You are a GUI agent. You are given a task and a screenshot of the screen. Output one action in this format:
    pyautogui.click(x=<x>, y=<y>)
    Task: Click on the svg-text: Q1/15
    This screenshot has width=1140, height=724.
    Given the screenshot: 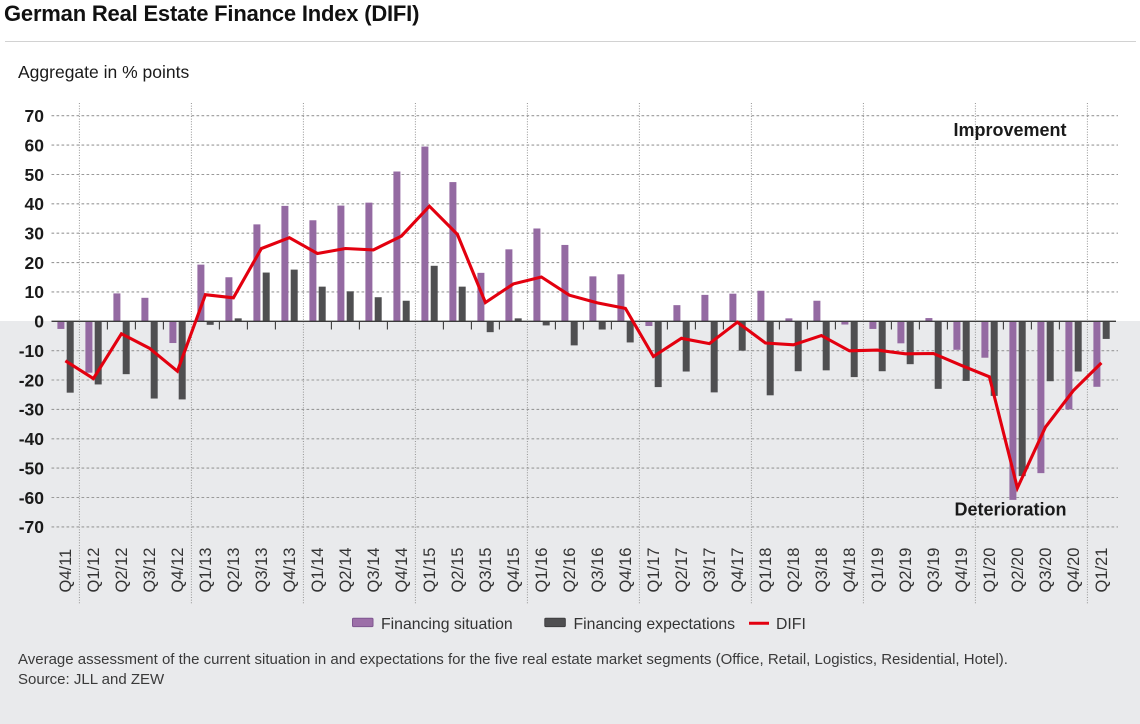 What is the action you would take?
    pyautogui.click(x=430, y=570)
    